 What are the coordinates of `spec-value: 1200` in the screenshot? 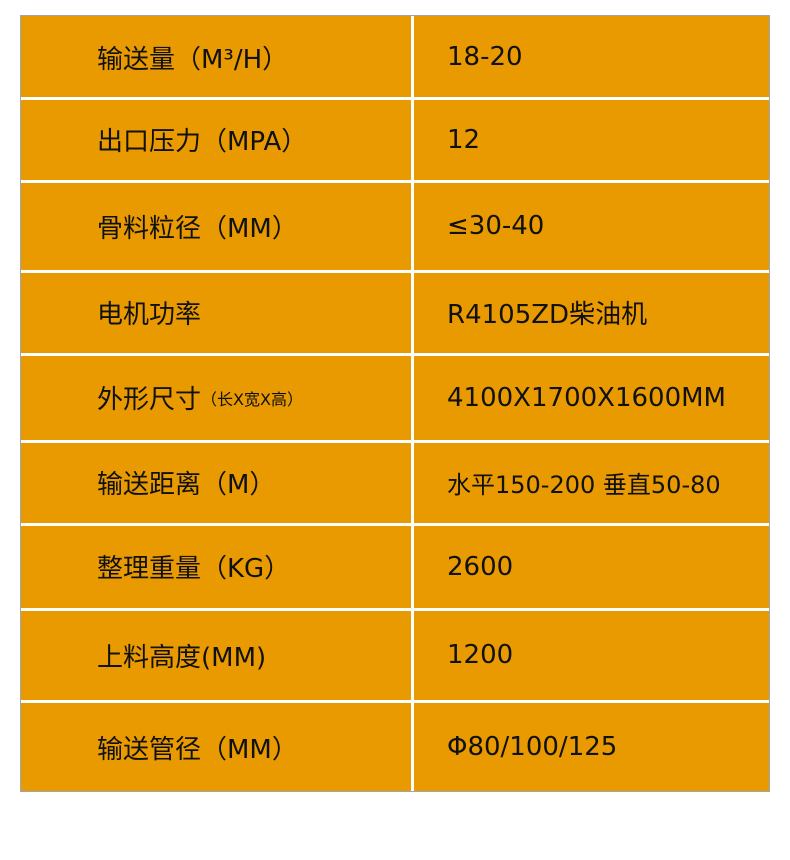 It's located at (480, 655).